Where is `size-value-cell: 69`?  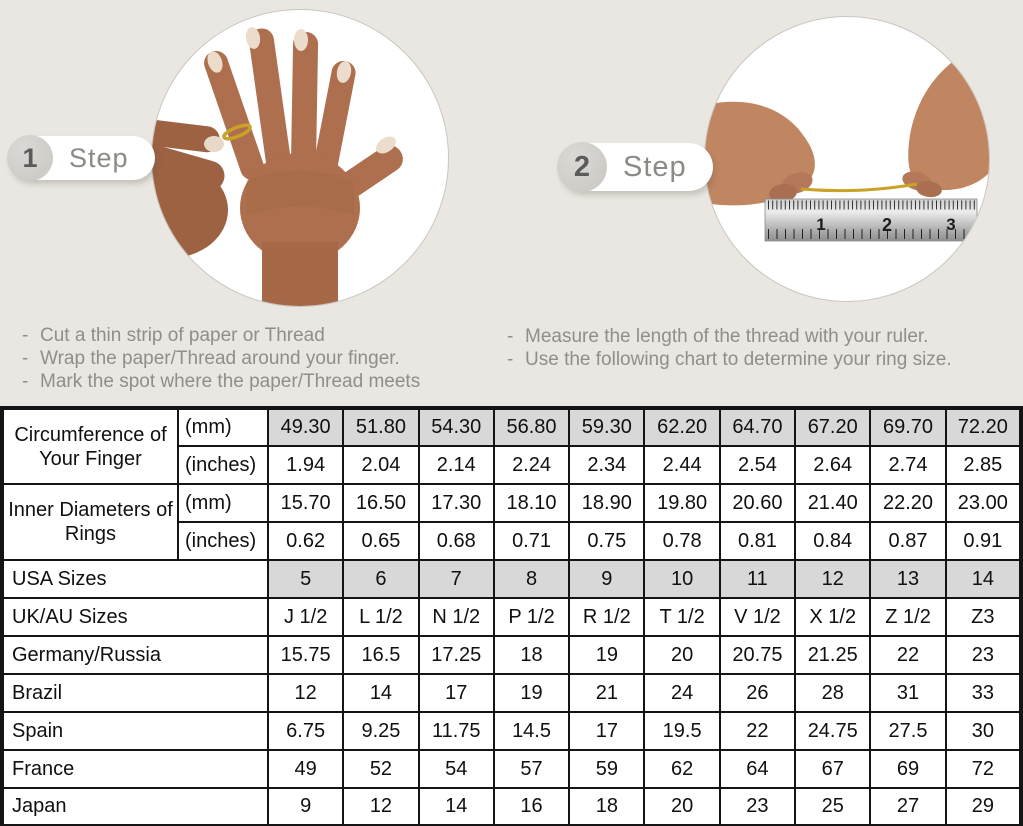
size-value-cell: 69 is located at coordinates (908, 769).